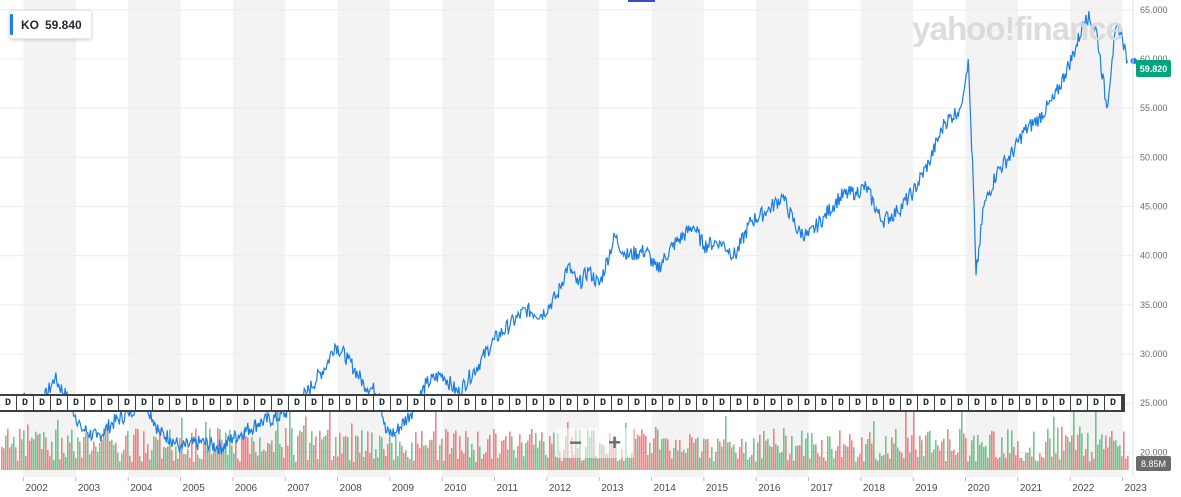  Describe the element at coordinates (1154, 157) in the screenshot. I see `y-tick-label: 50.000` at that location.